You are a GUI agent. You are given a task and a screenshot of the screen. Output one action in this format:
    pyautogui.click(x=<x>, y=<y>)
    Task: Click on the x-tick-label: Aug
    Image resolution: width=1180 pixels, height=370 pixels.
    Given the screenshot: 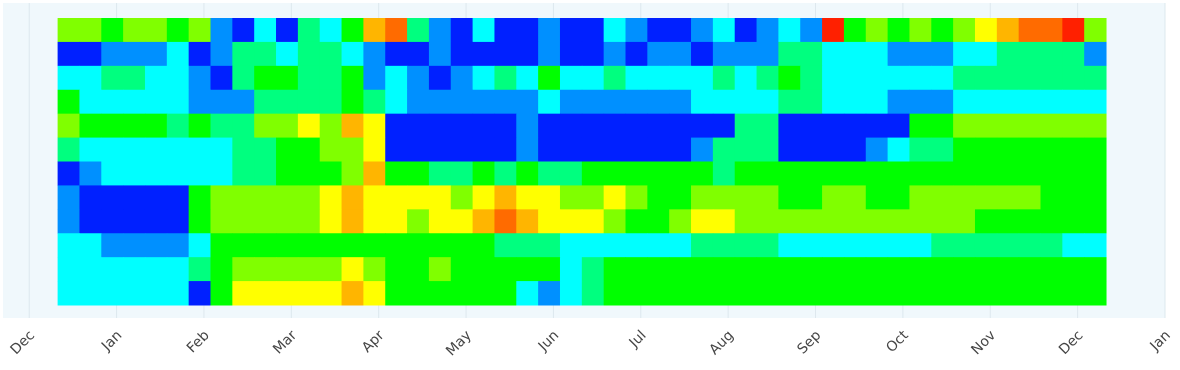 What is the action you would take?
    pyautogui.click(x=721, y=343)
    